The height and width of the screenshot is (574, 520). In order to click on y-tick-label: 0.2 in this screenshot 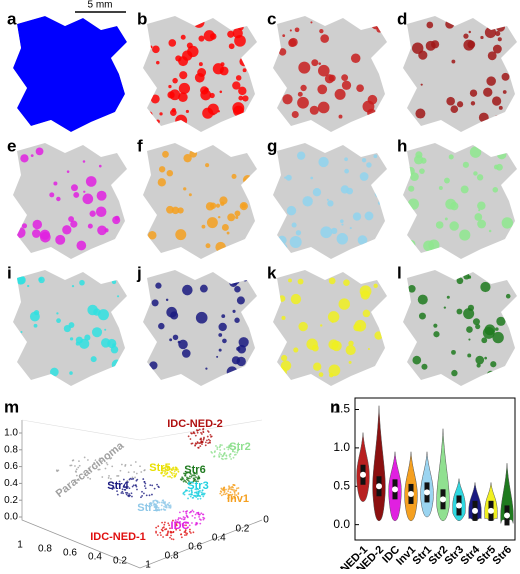, I will do `click(242, 529)`.